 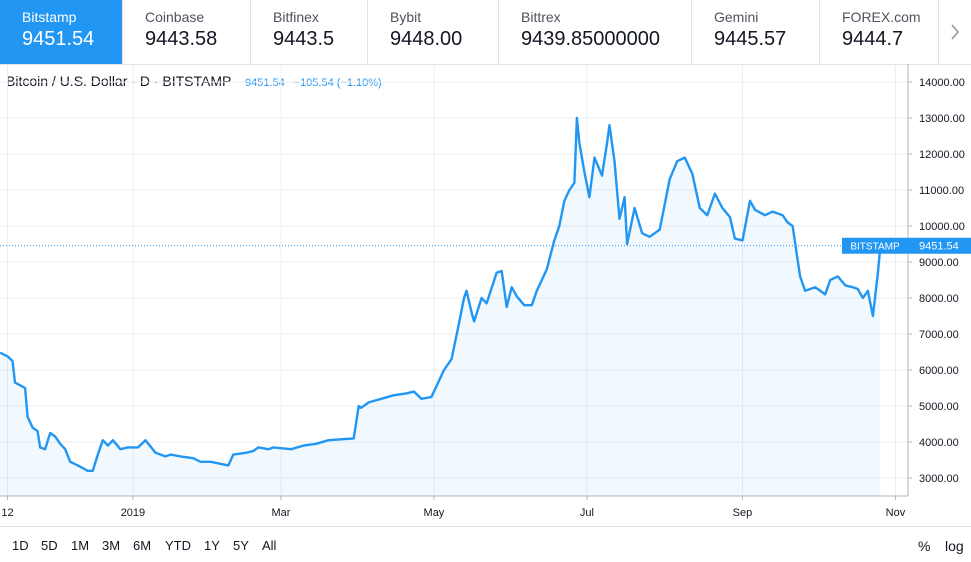 I want to click on range-button-6m: 6M, so click(x=142, y=545).